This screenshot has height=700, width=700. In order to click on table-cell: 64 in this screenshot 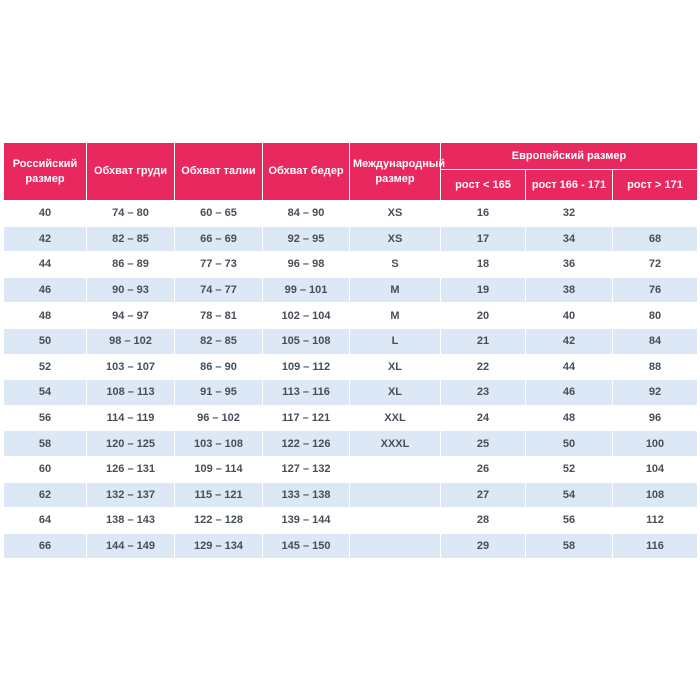, I will do `click(45, 520)`.